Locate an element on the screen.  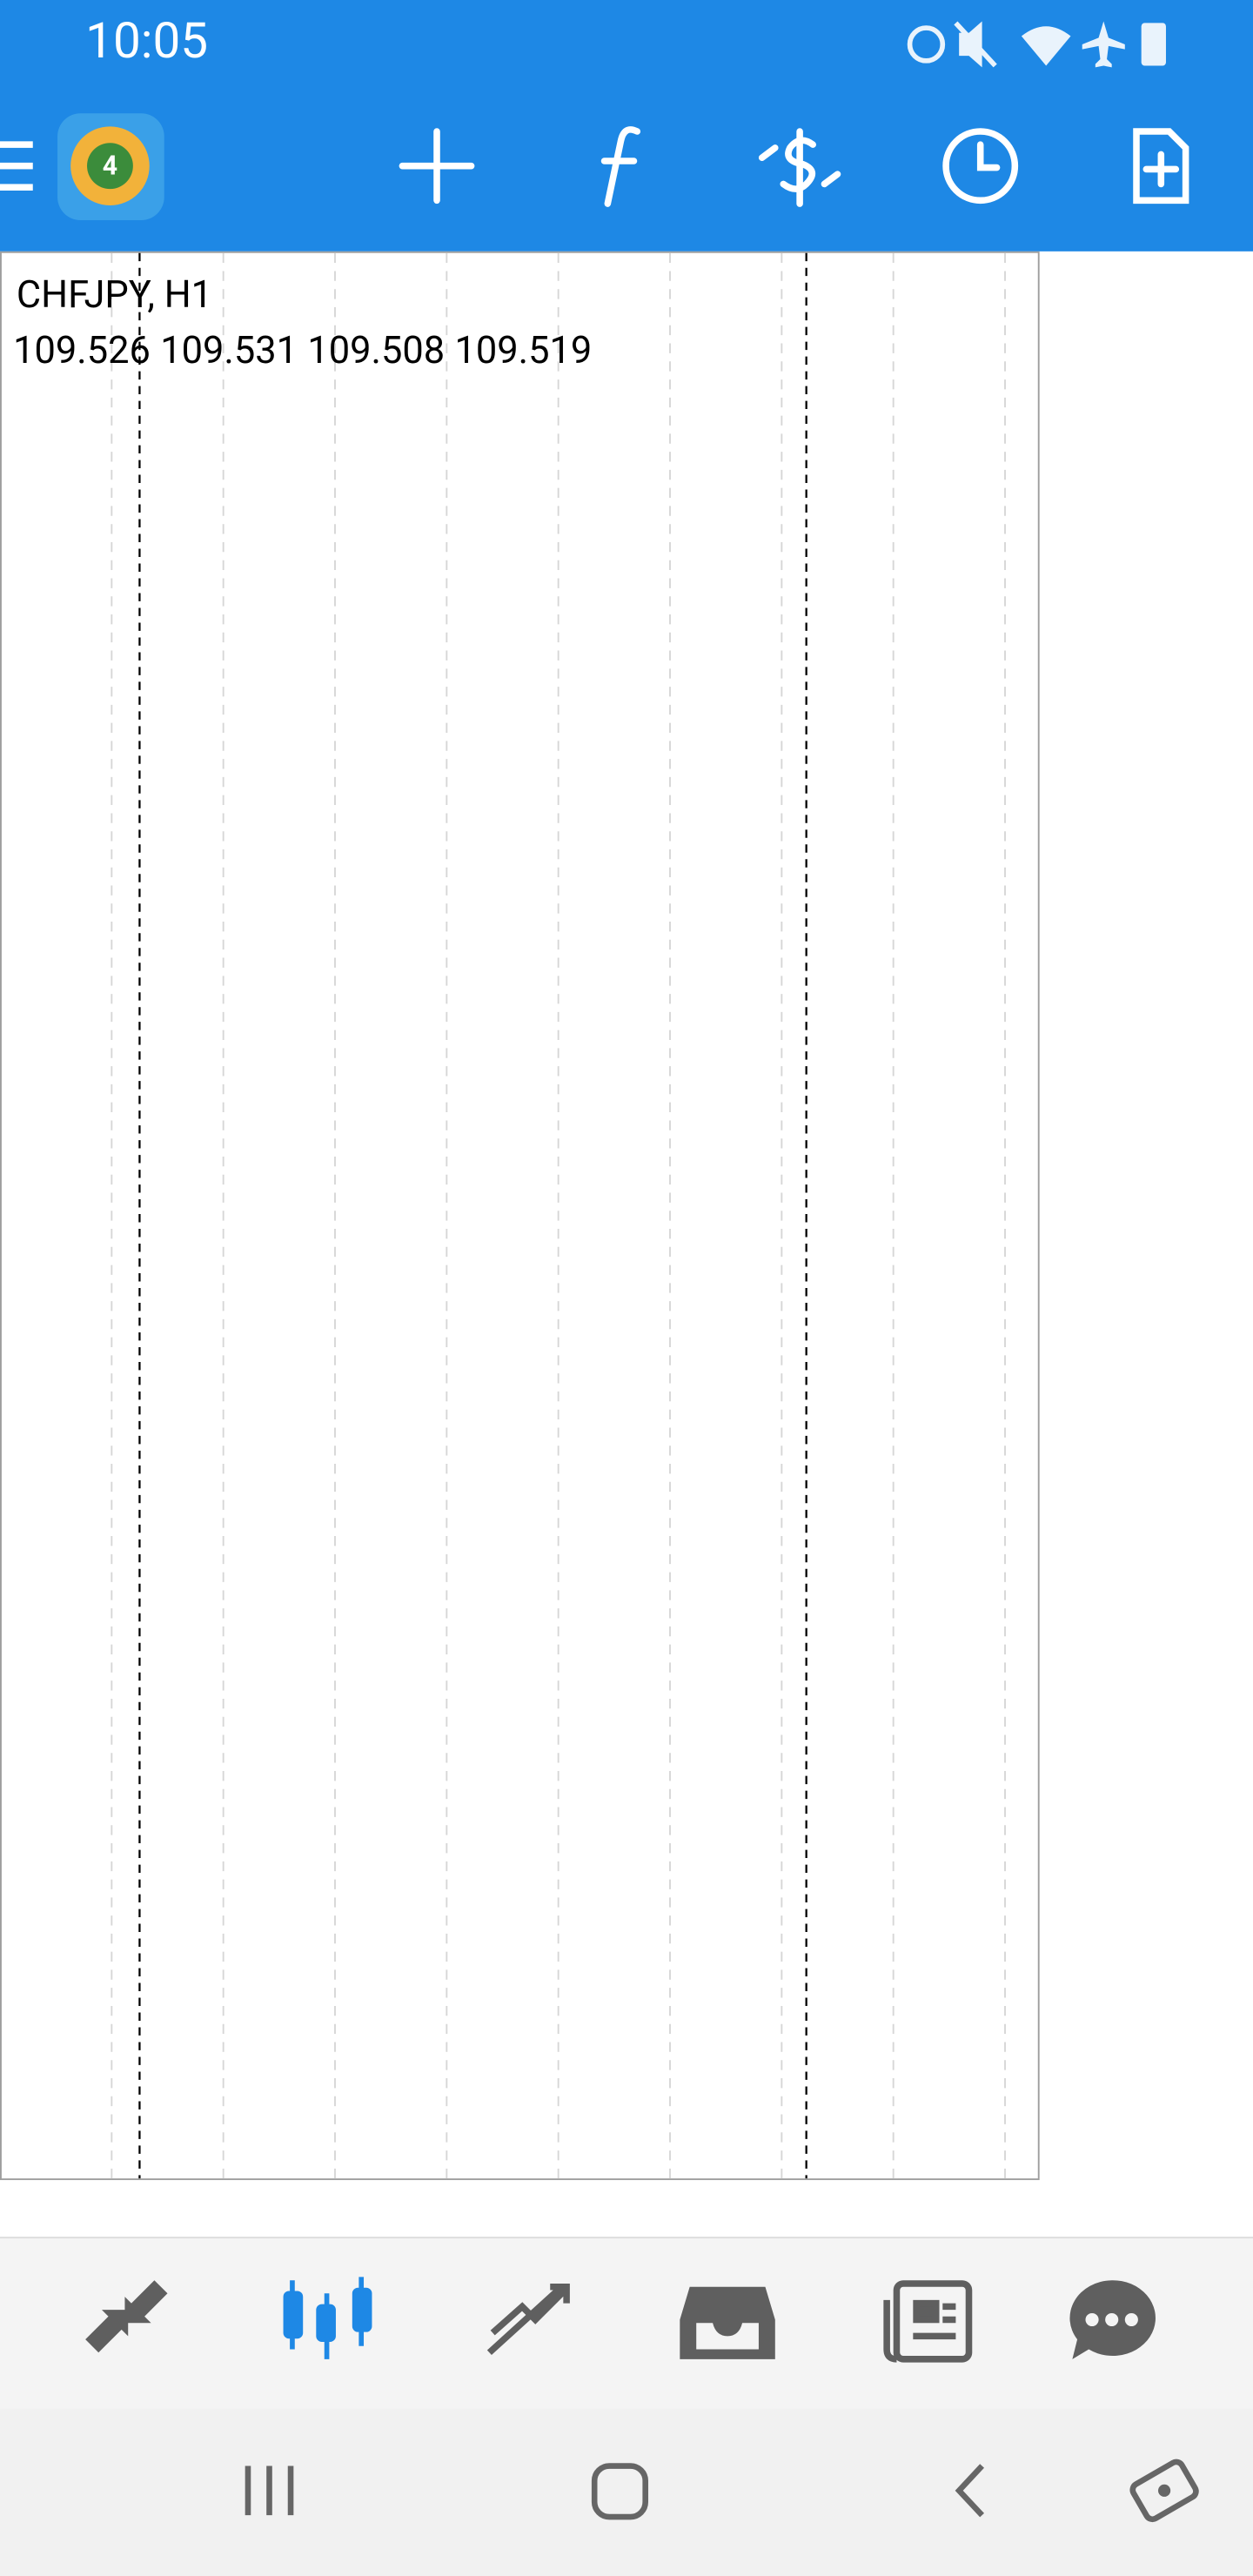
quotes-tab is located at coordinates (127, 2316).